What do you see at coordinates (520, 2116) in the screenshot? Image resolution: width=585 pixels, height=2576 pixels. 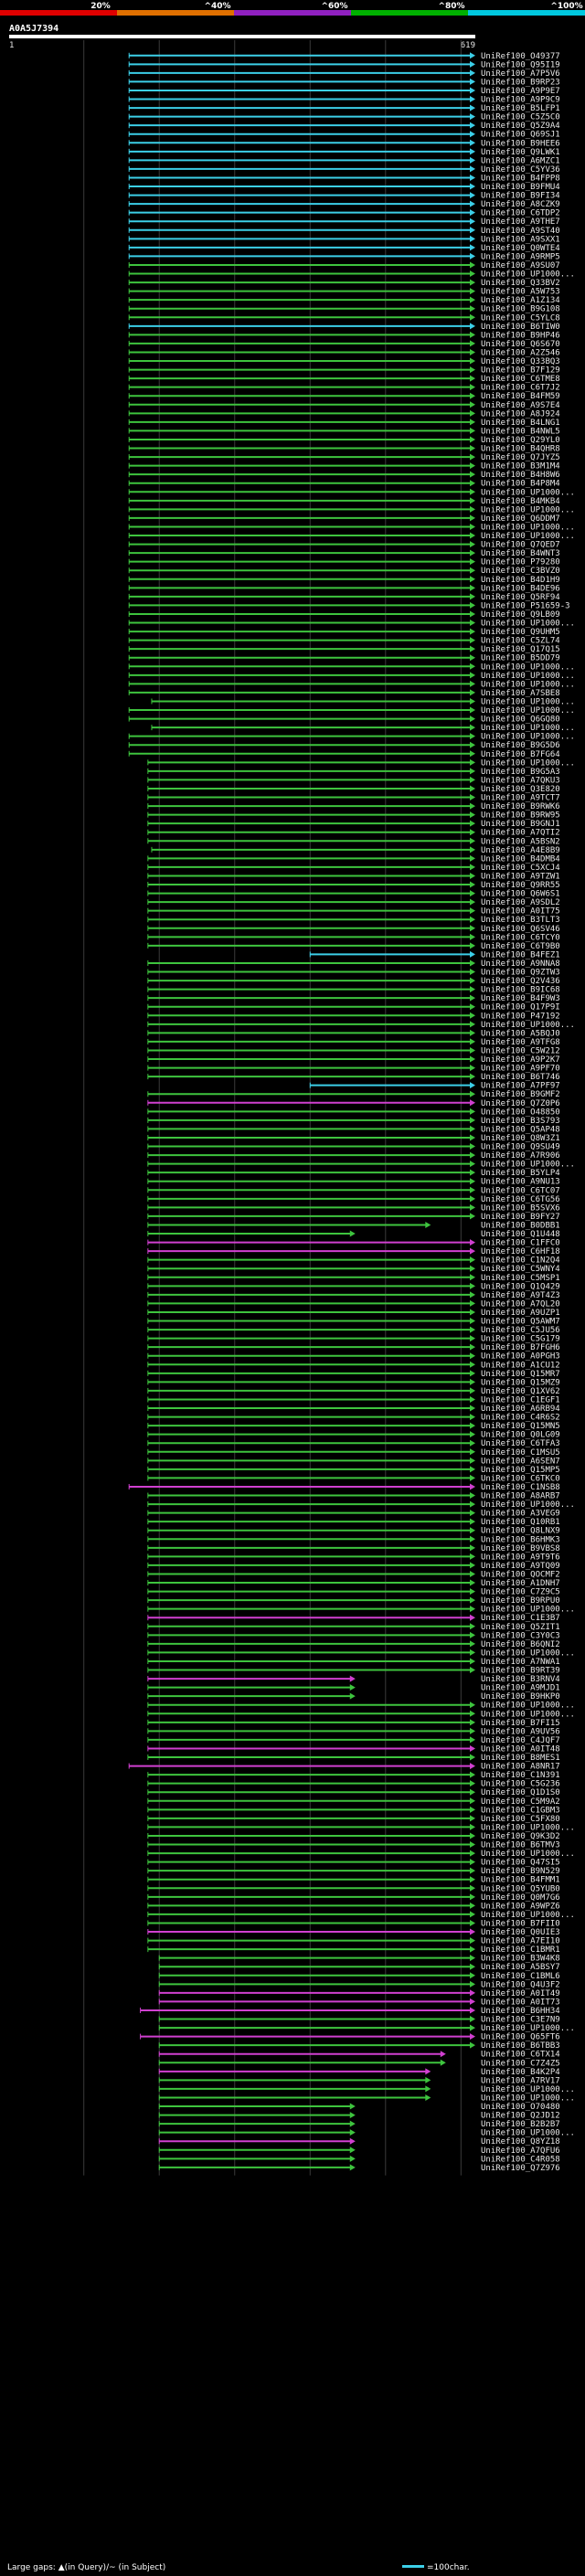 I see `hit-label: UniRef100_Q2JD12` at bounding box center [520, 2116].